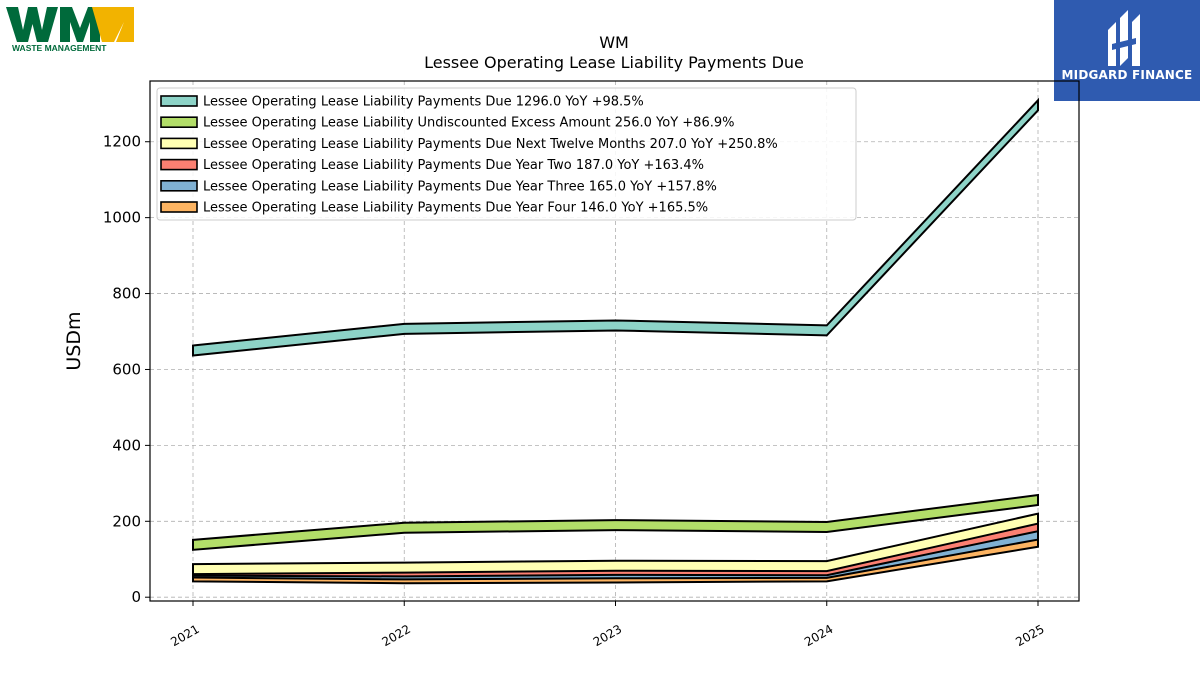 The width and height of the screenshot is (1200, 675). I want to click on wm-logo: WASTE MANAGEMENT, so click(72, 30).